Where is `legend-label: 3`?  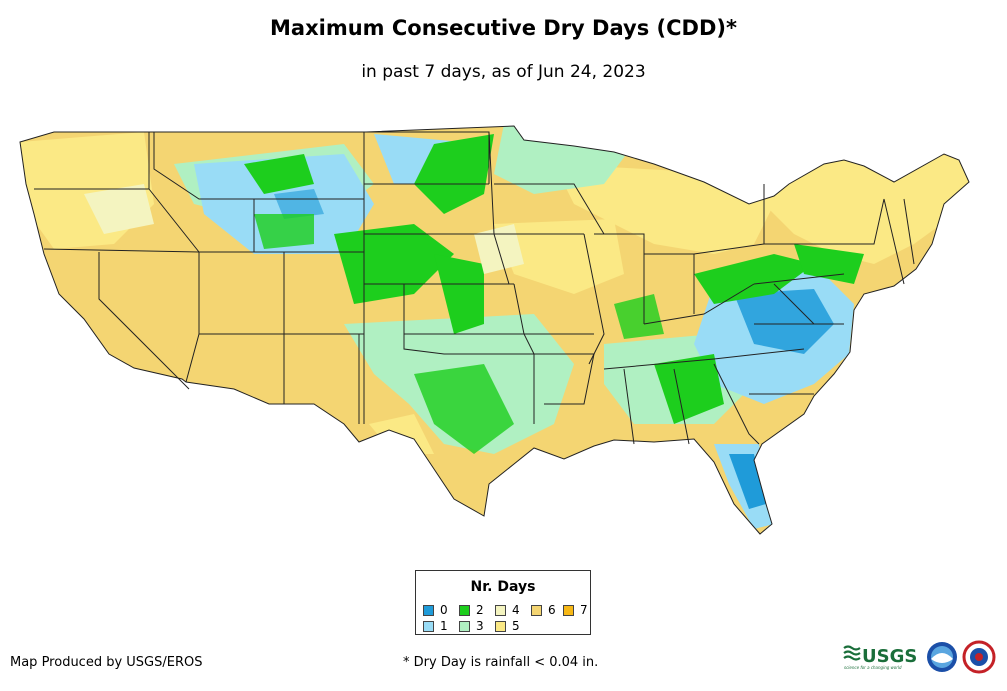
legend-label: 3 is located at coordinates (480, 626).